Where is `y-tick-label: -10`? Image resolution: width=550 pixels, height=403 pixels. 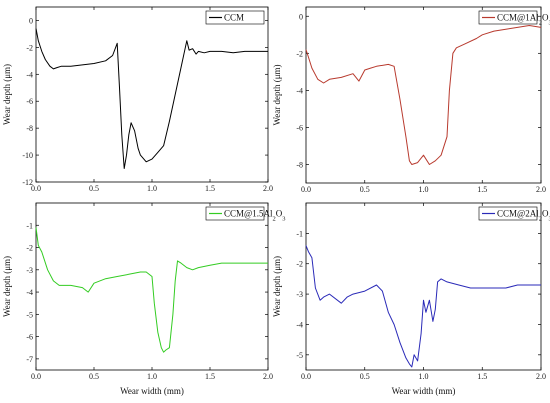
y-tick-label: -10 is located at coordinates (27, 155).